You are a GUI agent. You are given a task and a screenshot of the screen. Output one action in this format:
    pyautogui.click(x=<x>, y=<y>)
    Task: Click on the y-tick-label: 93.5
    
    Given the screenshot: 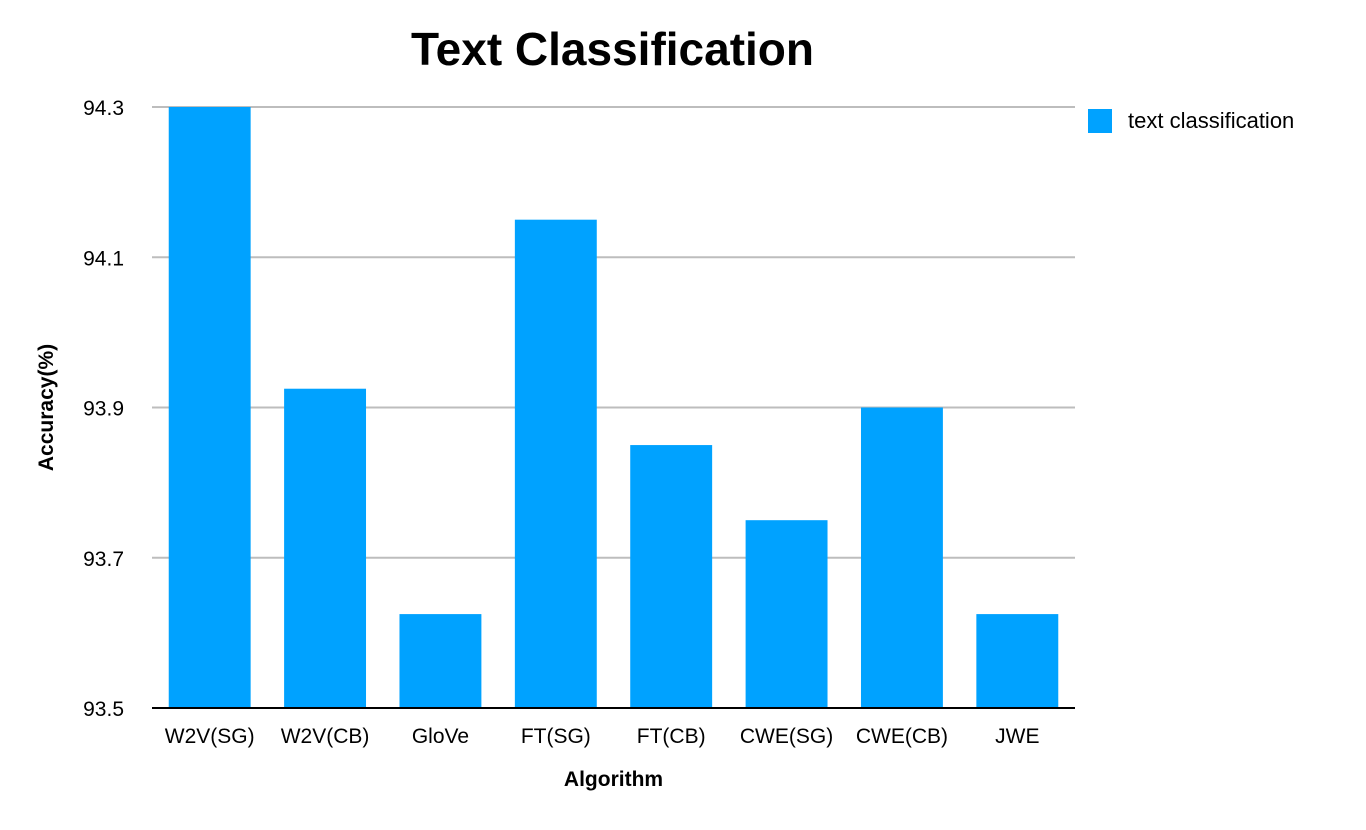 What is the action you would take?
    pyautogui.click(x=103, y=709)
    